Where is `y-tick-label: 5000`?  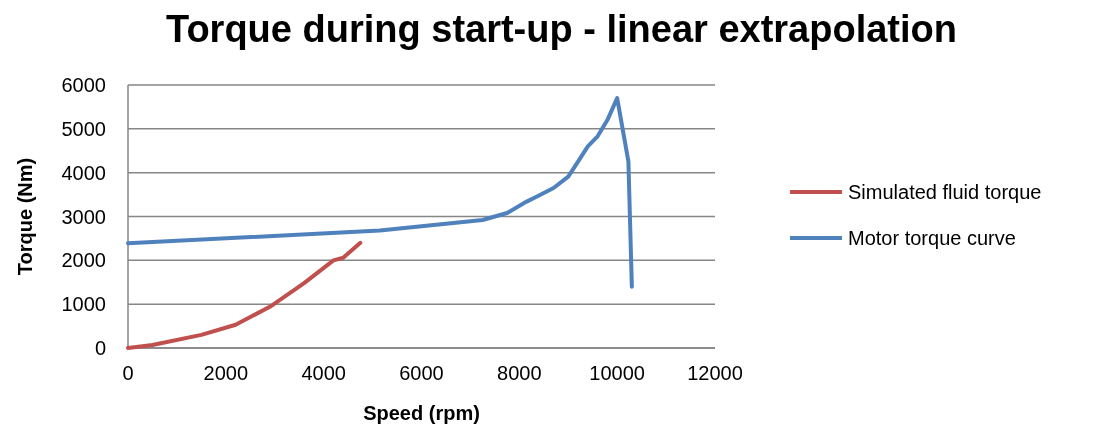
y-tick-label: 5000 is located at coordinates (83, 128).